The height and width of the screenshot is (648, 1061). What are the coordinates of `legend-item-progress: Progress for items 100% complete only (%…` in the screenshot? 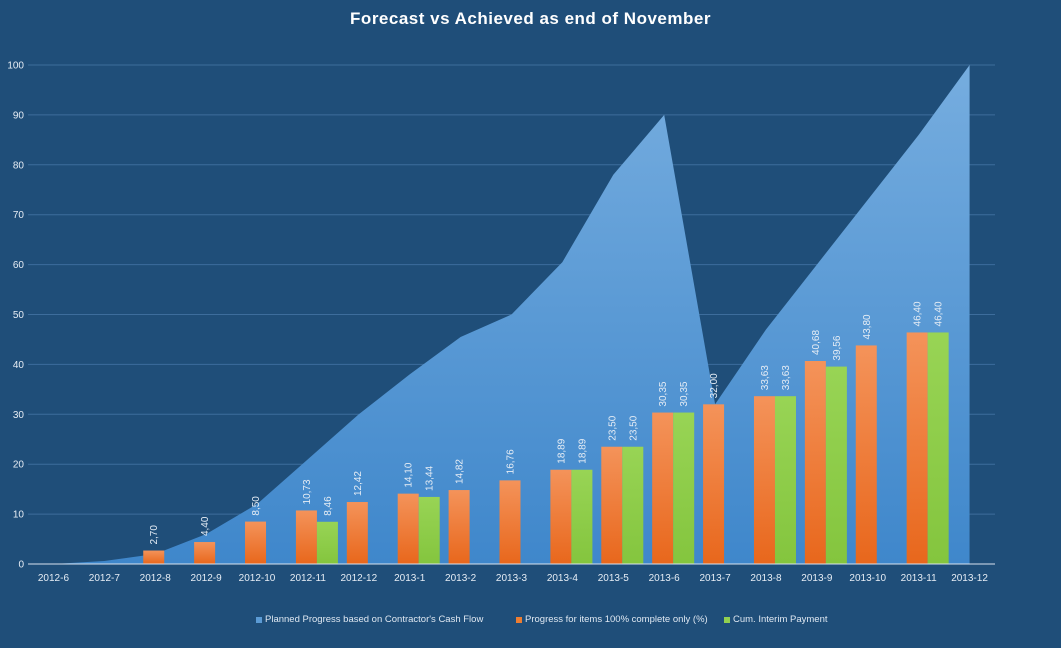 It's located at (615, 619).